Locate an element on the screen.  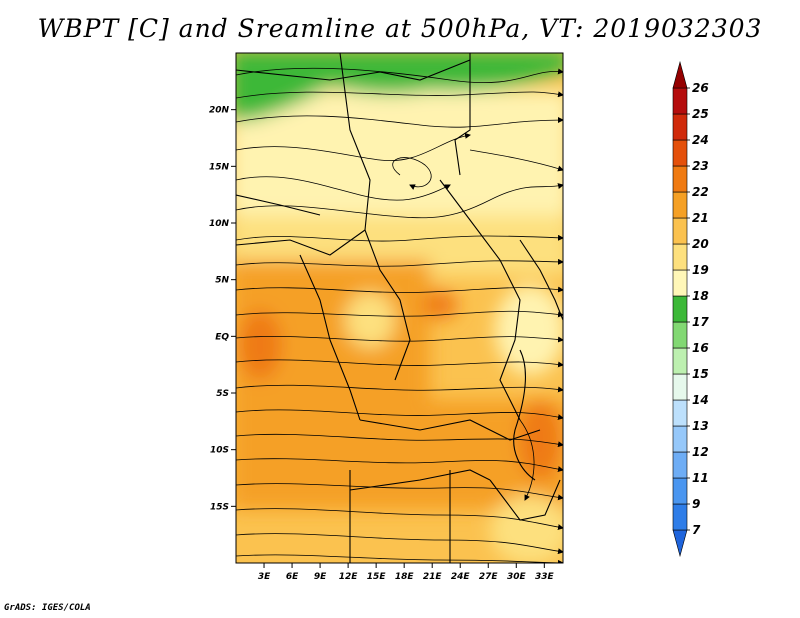
field-patch-west-dark is located at coordinates (260, 345).